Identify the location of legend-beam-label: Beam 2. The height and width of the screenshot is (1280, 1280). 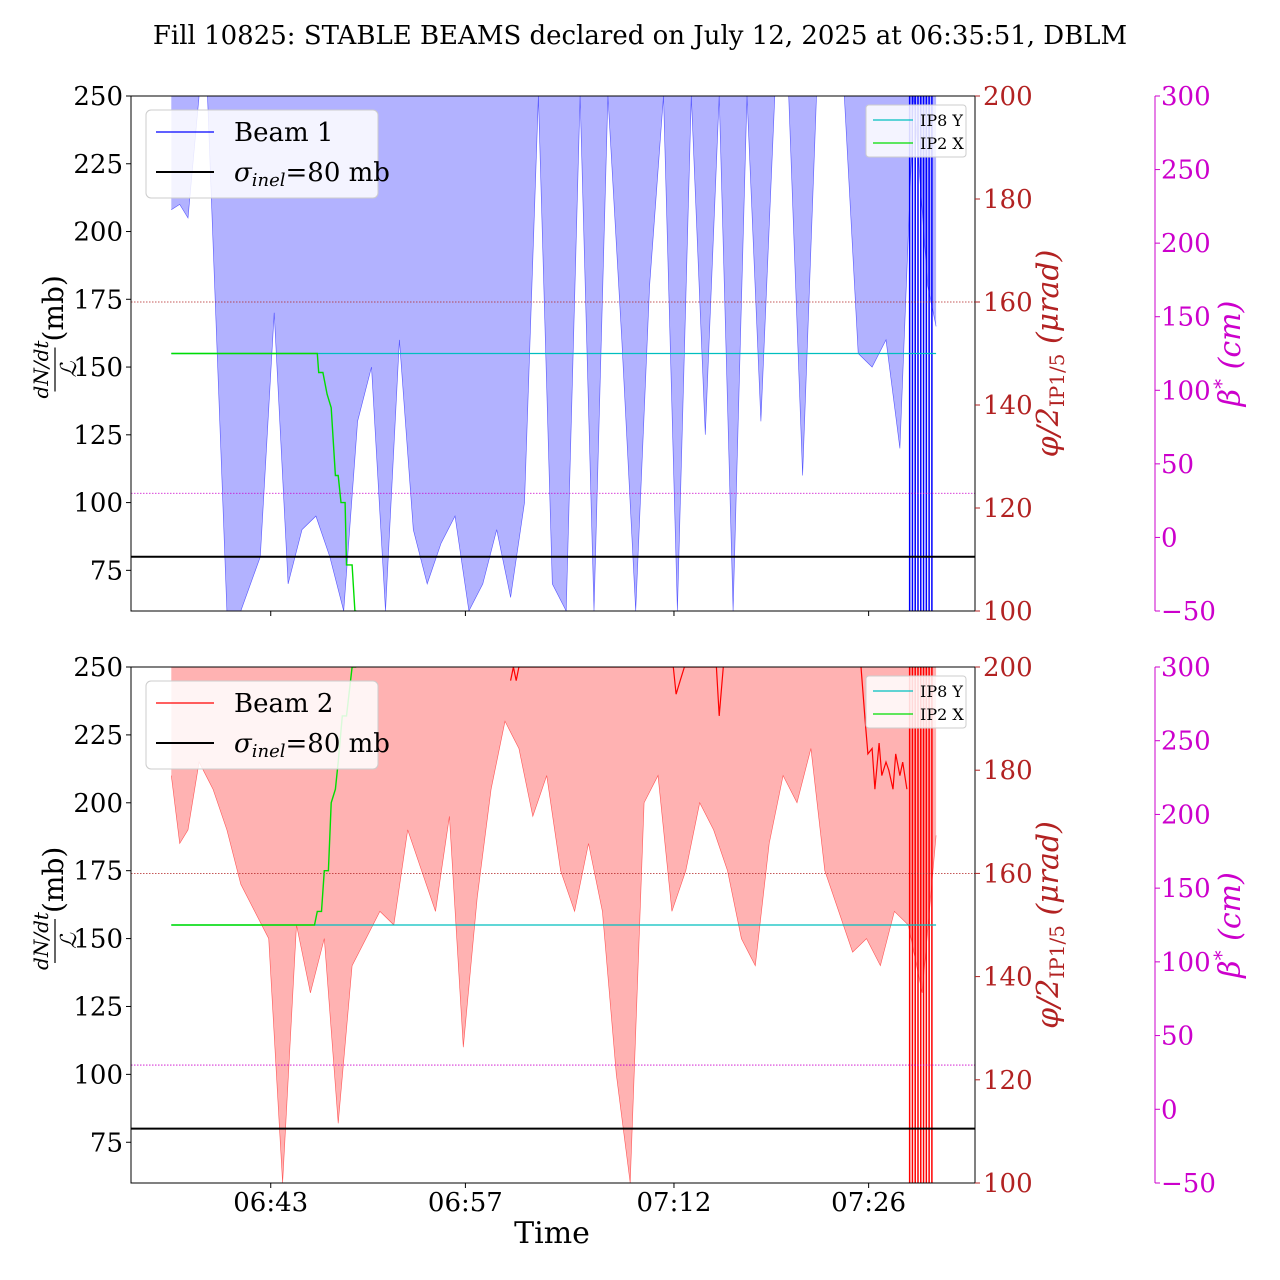
(283, 704).